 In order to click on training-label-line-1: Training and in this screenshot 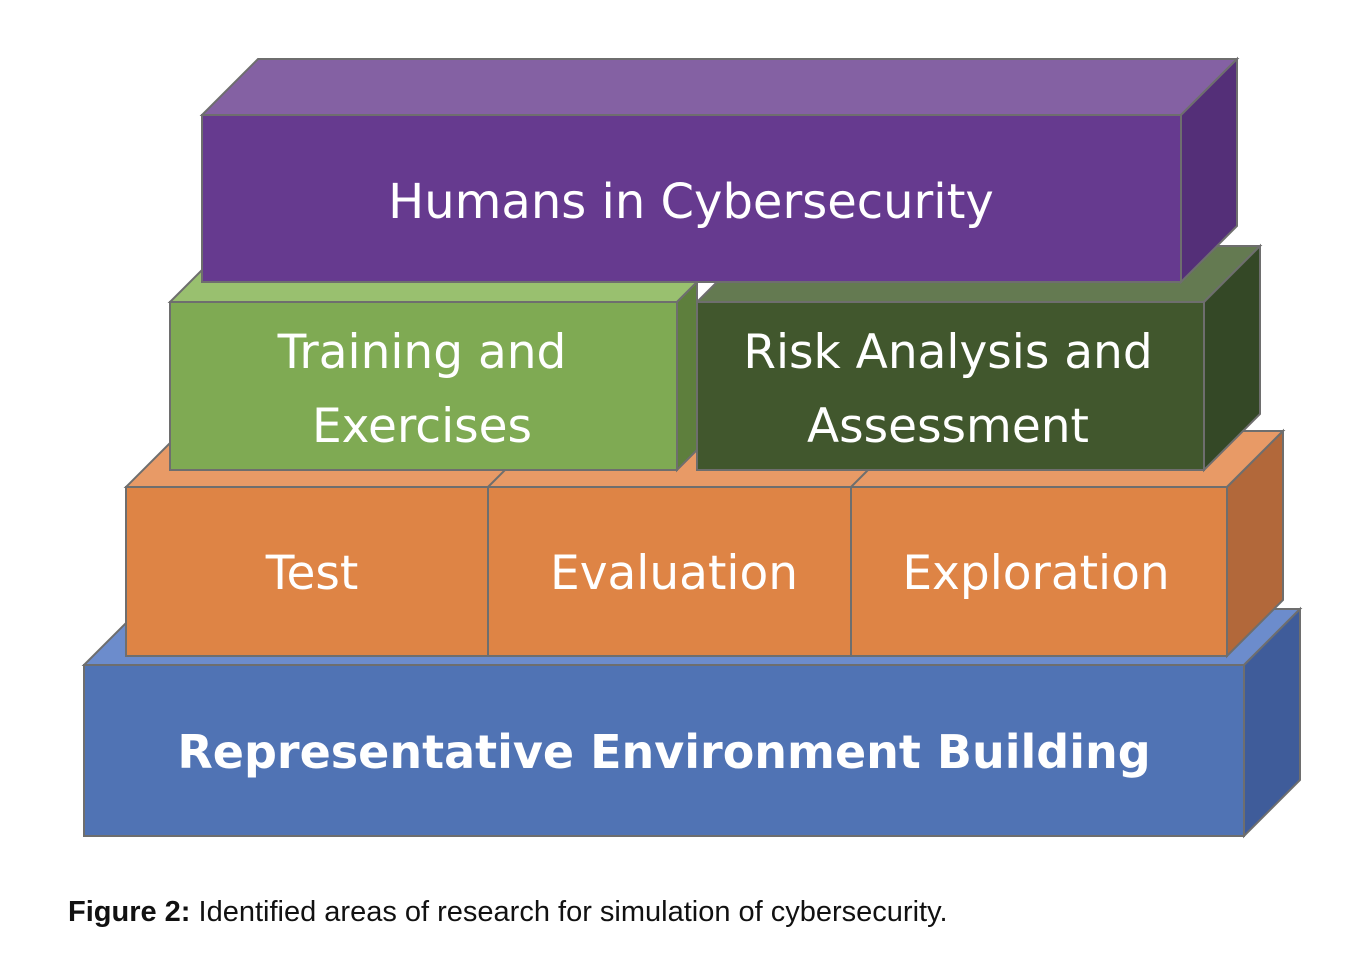, I will do `click(422, 352)`.